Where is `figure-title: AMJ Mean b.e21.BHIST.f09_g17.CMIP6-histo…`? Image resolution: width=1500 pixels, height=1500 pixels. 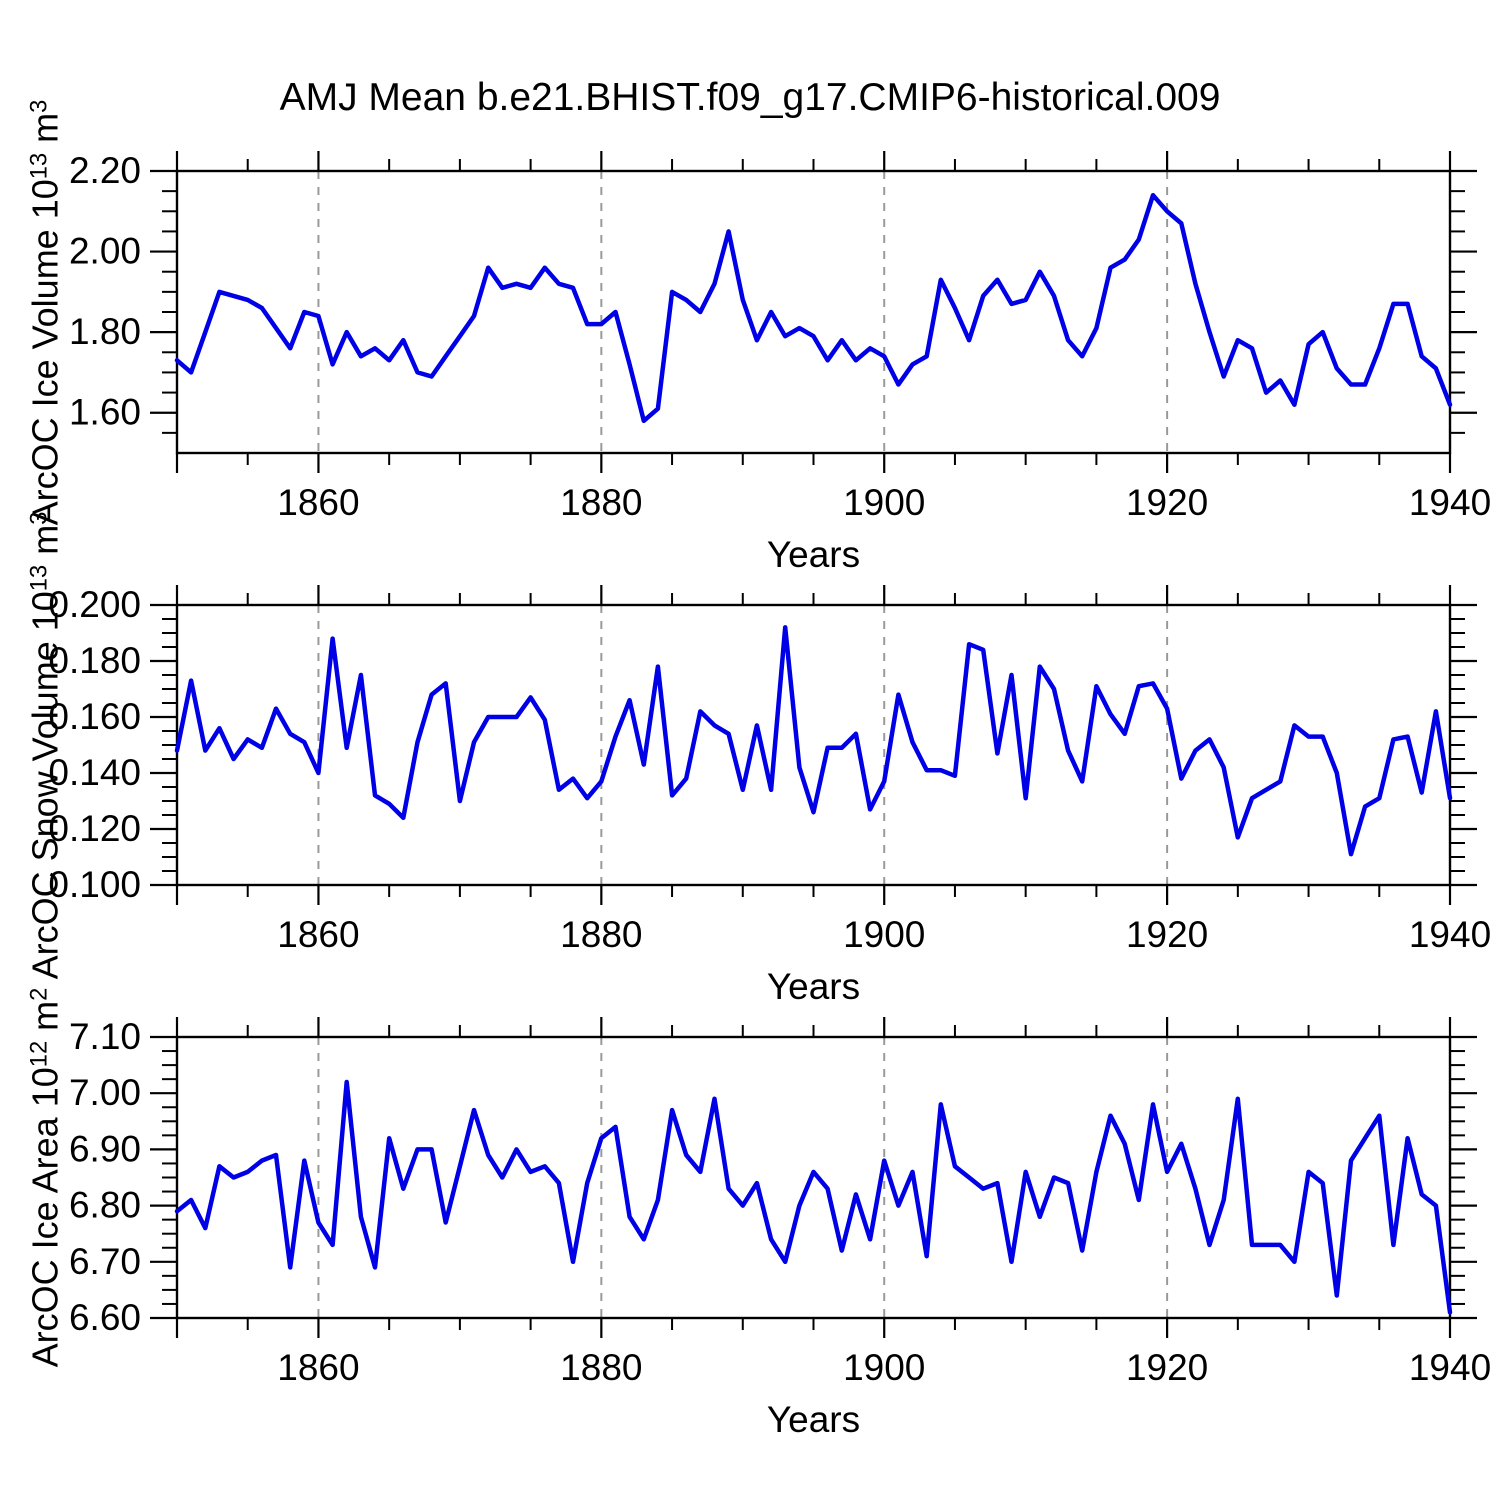 figure-title: AMJ Mean b.e21.BHIST.f09_g17.CMIP6-histo… is located at coordinates (750, 97).